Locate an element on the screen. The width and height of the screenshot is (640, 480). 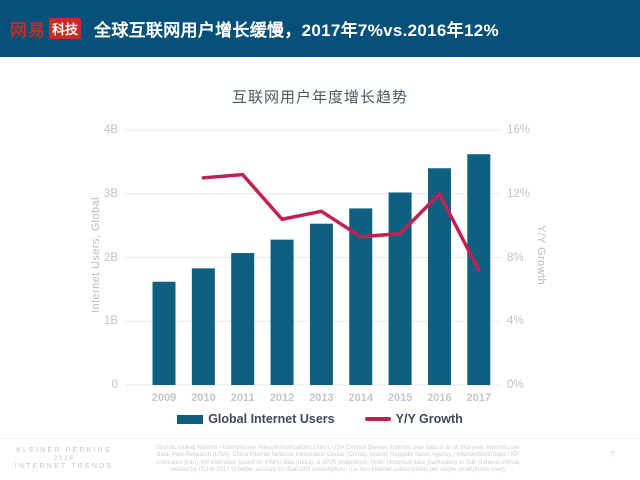
line-swatch is located at coordinates (377, 419).